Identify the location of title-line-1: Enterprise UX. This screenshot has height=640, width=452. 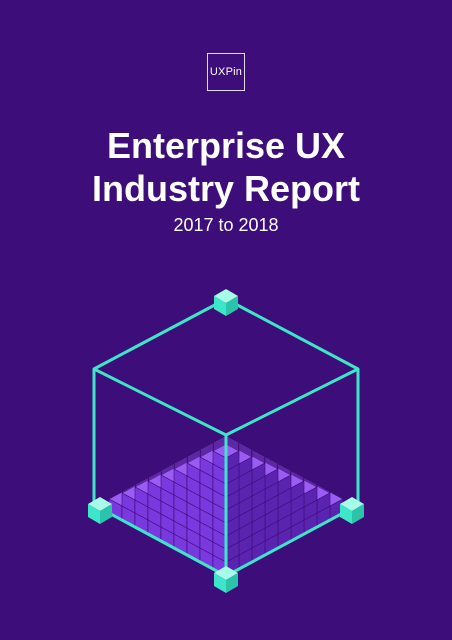
(226, 145).